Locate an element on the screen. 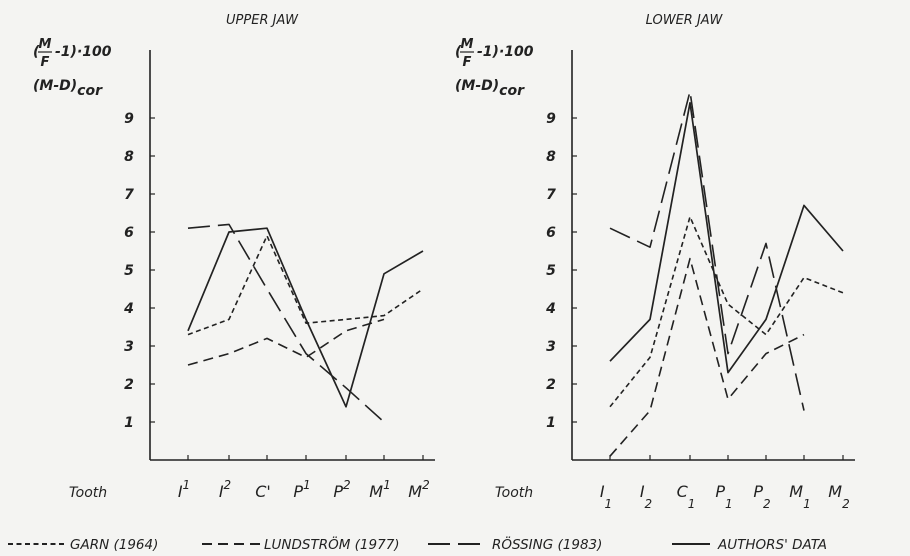 Image resolution: width=910 pixels, height=556 pixels. legend-label: AUTHORS' DATA is located at coordinates (772, 545).